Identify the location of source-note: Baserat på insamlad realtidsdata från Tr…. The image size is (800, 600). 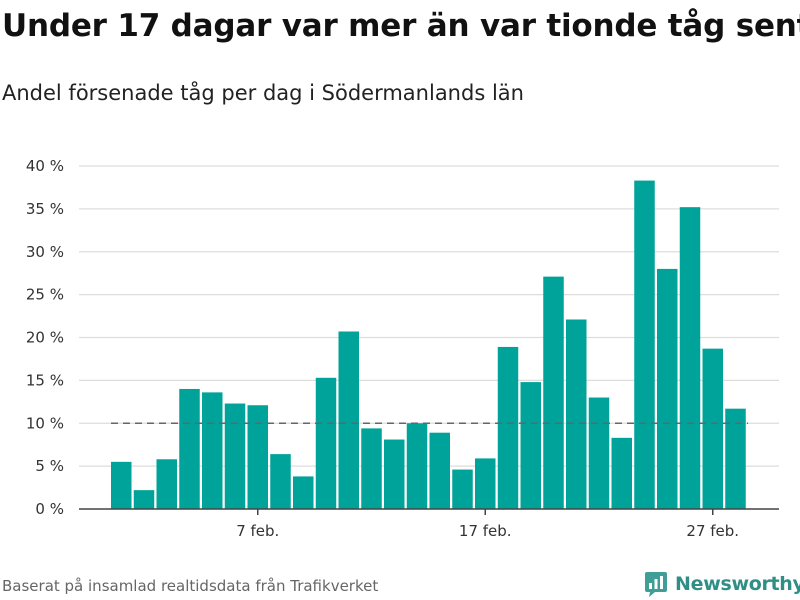
(190, 586).